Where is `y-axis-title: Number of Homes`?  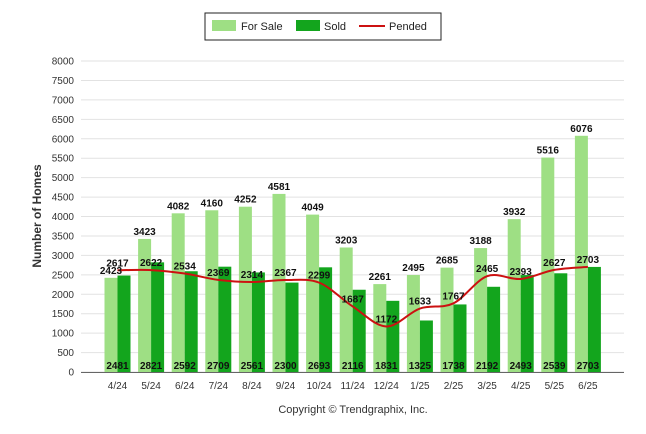
y-axis-title: Number of Homes is located at coordinates (37, 216).